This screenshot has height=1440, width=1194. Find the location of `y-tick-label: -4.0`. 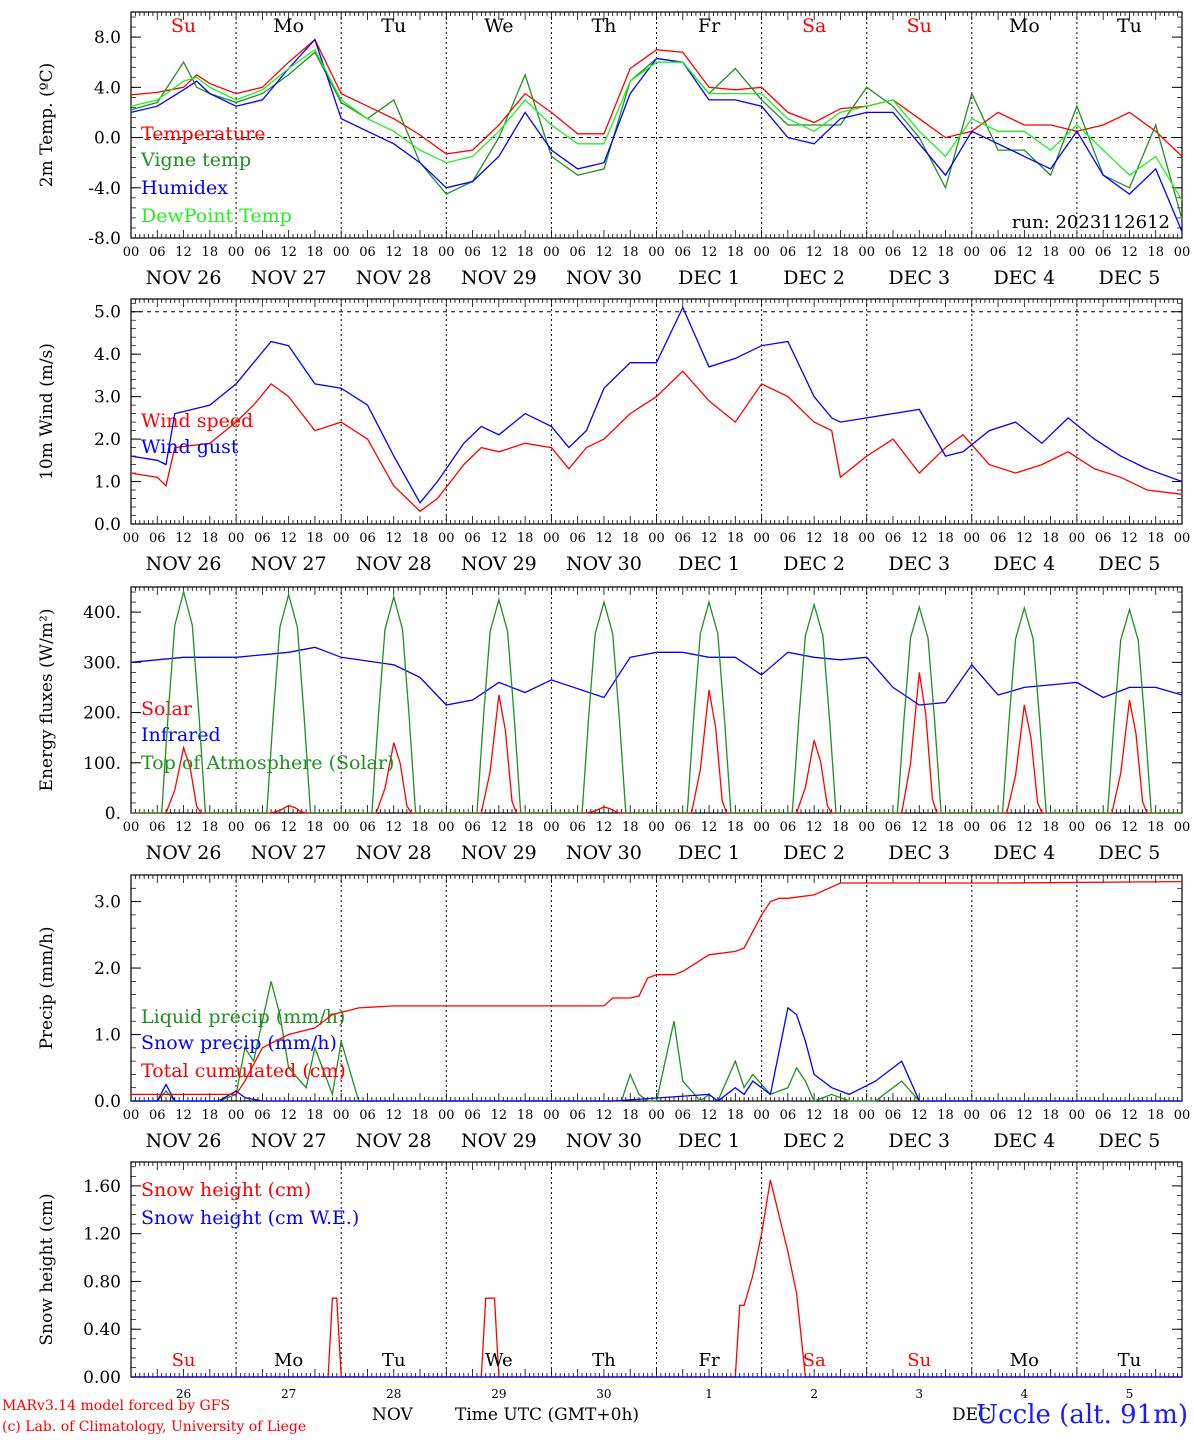

y-tick-label: -4.0 is located at coordinates (104, 189).